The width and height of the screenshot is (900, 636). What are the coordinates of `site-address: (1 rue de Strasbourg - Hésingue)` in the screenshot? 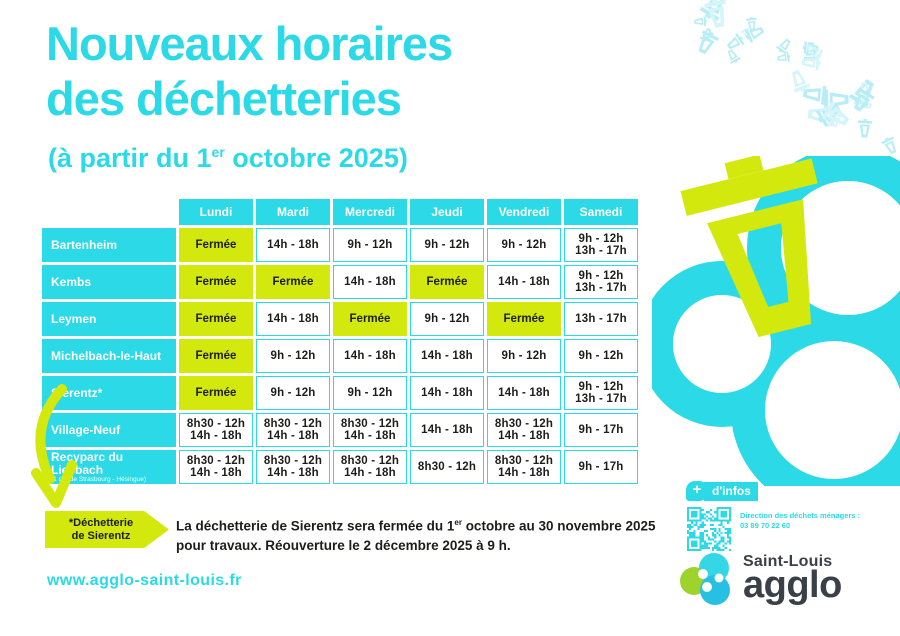 It's located at (99, 479).